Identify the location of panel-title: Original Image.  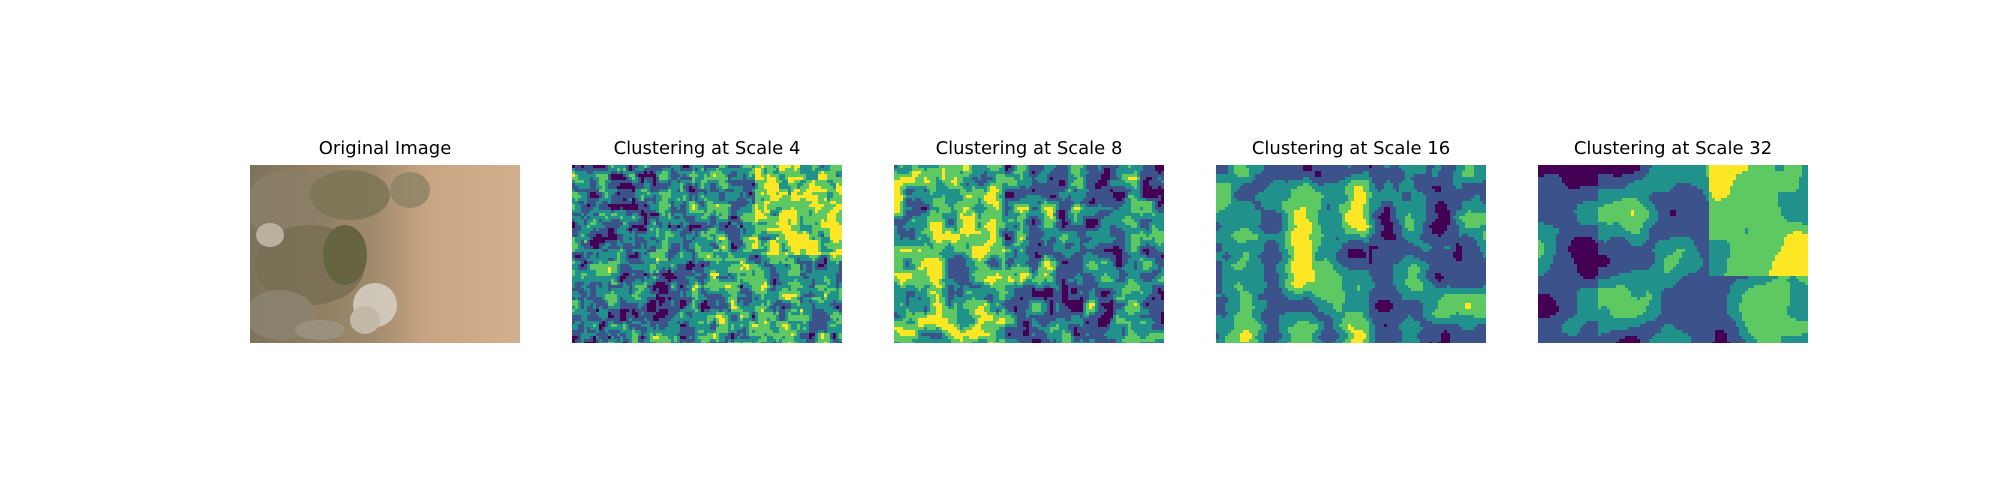
(385, 148).